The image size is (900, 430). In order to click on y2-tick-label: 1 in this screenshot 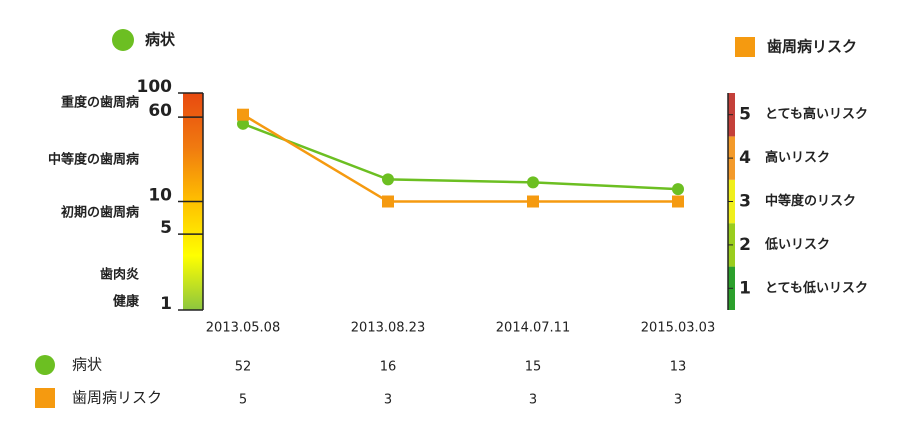, I will do `click(745, 288)`.